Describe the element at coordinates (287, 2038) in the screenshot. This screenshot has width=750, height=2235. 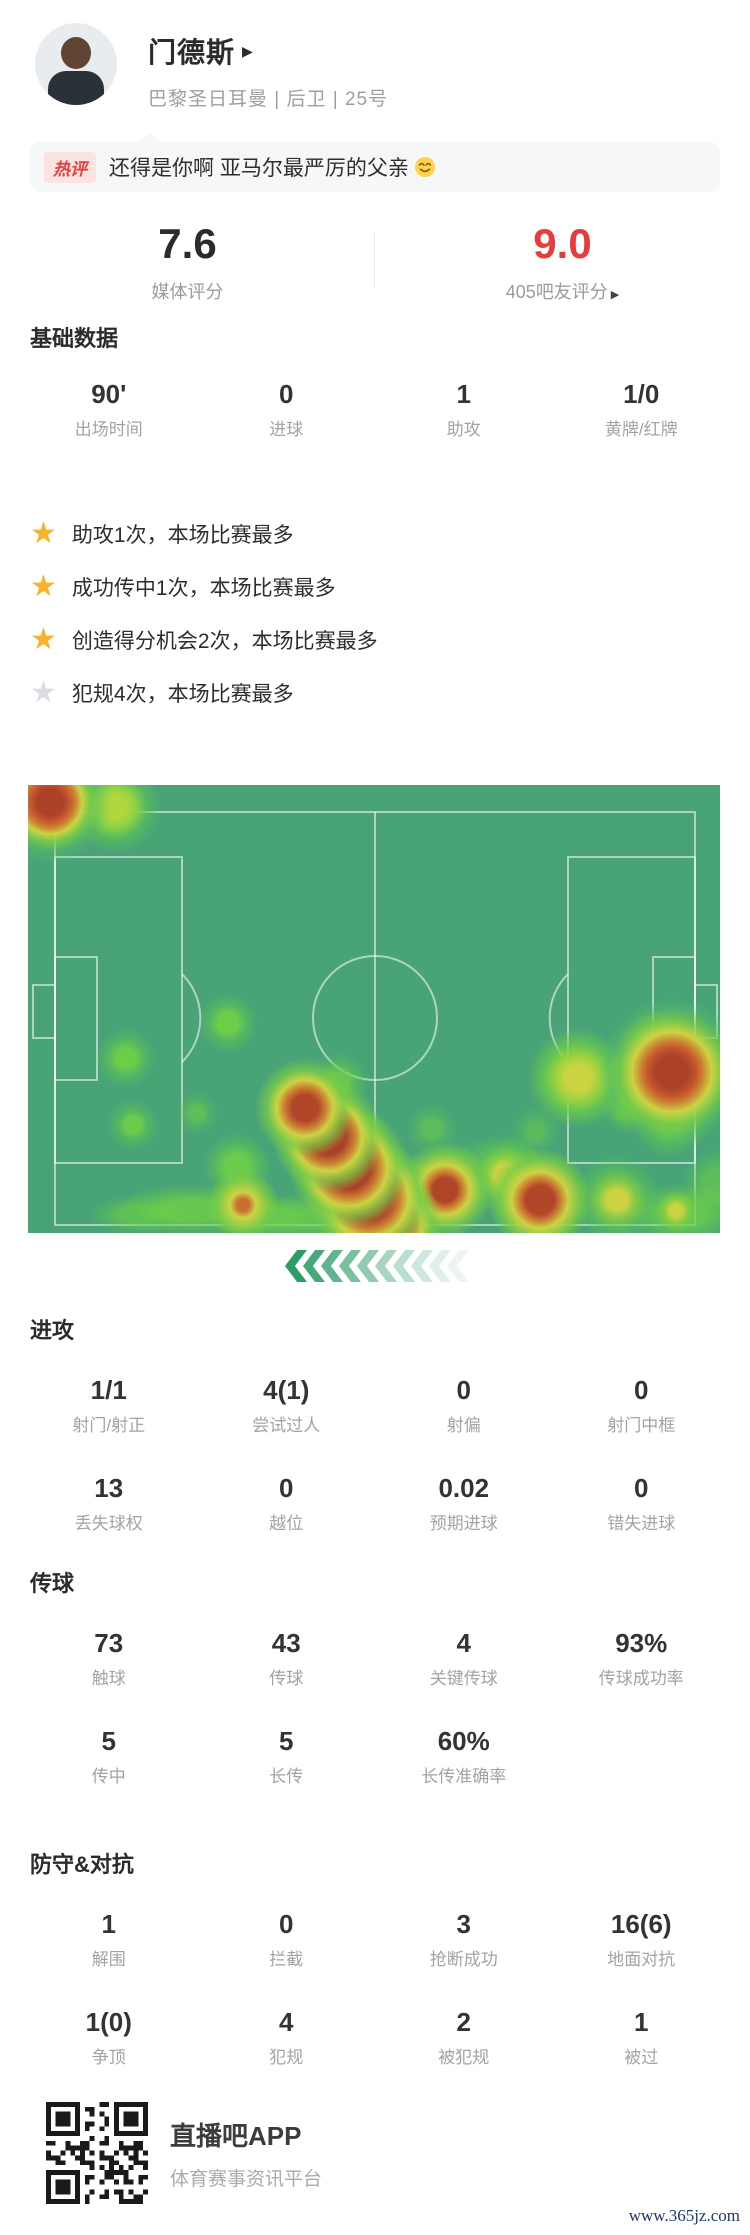
I see `stat-cell: 4 犯规` at that location.